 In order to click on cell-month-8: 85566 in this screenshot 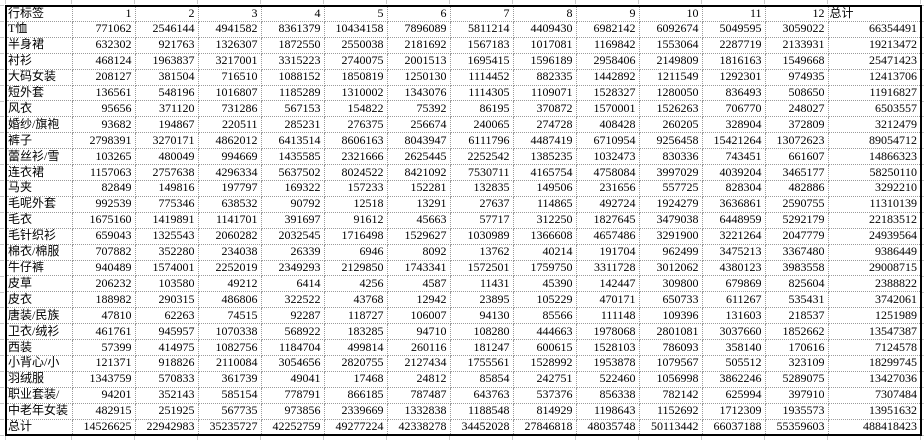, I will do `click(544, 316)`.